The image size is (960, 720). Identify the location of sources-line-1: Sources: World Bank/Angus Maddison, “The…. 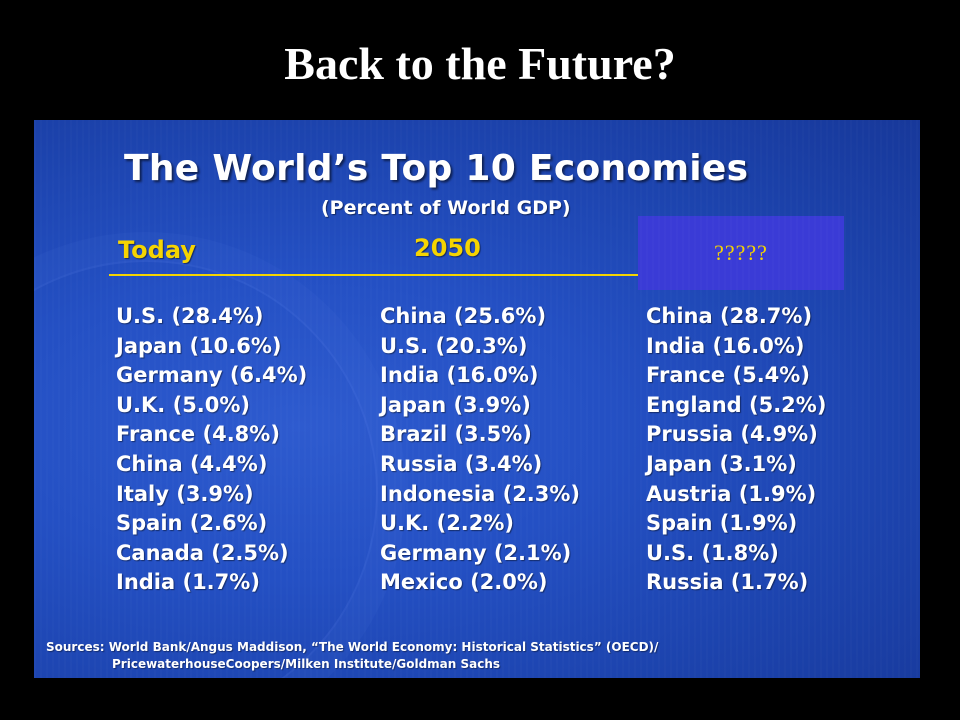
(352, 647).